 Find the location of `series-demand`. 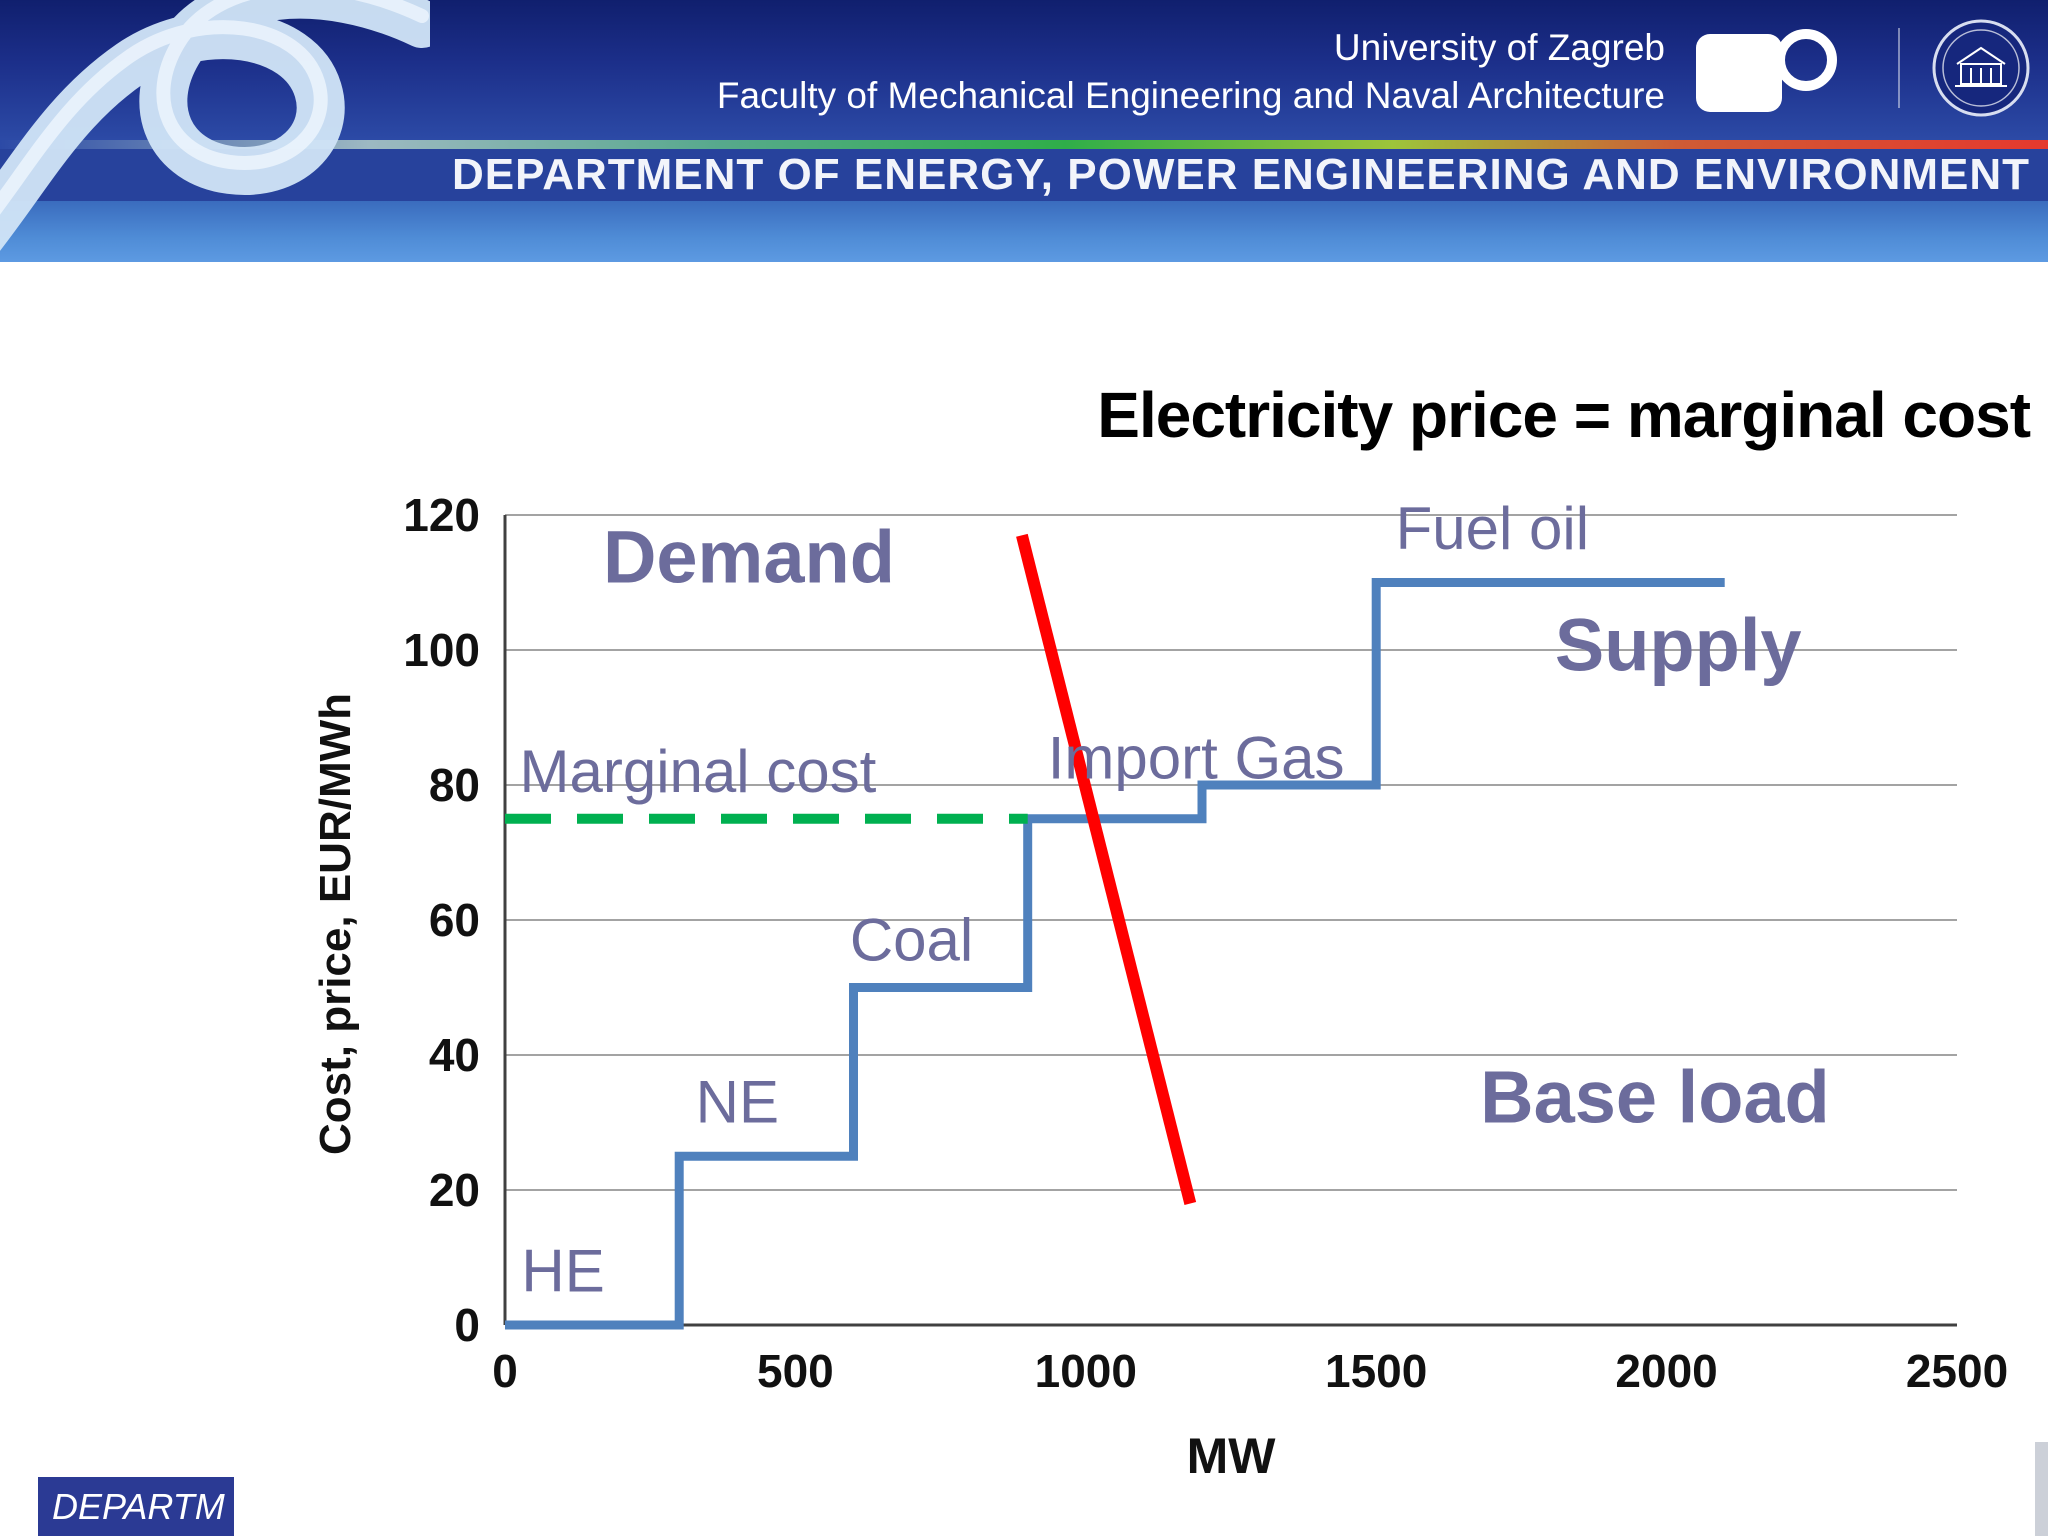

series-demand is located at coordinates (1106, 869).